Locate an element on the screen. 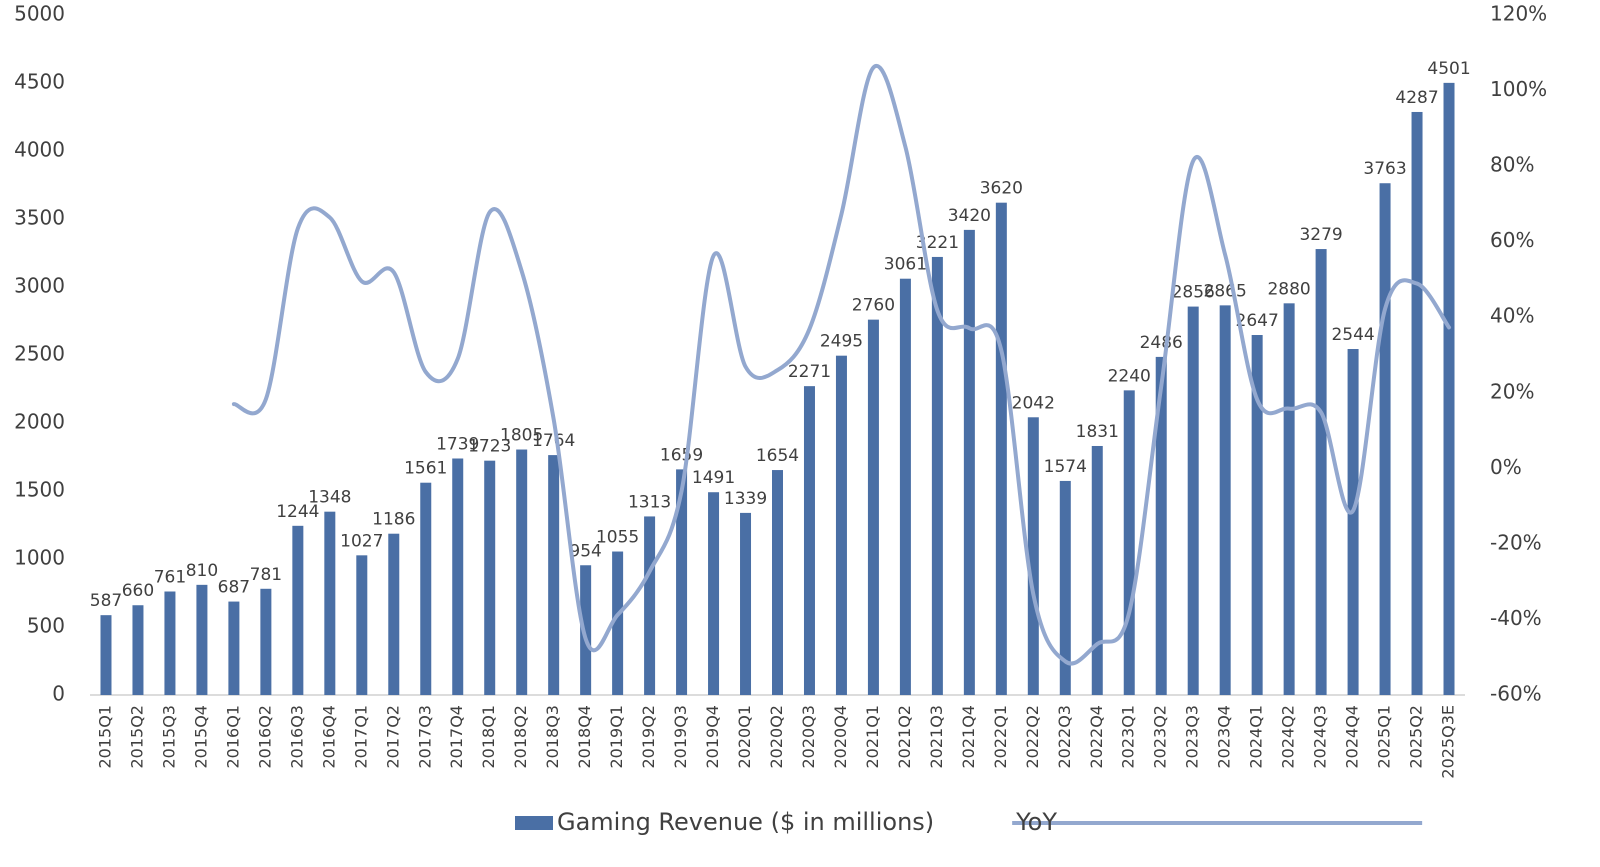  x-tick-label: 2024Q4 is located at coordinates (1352, 737).